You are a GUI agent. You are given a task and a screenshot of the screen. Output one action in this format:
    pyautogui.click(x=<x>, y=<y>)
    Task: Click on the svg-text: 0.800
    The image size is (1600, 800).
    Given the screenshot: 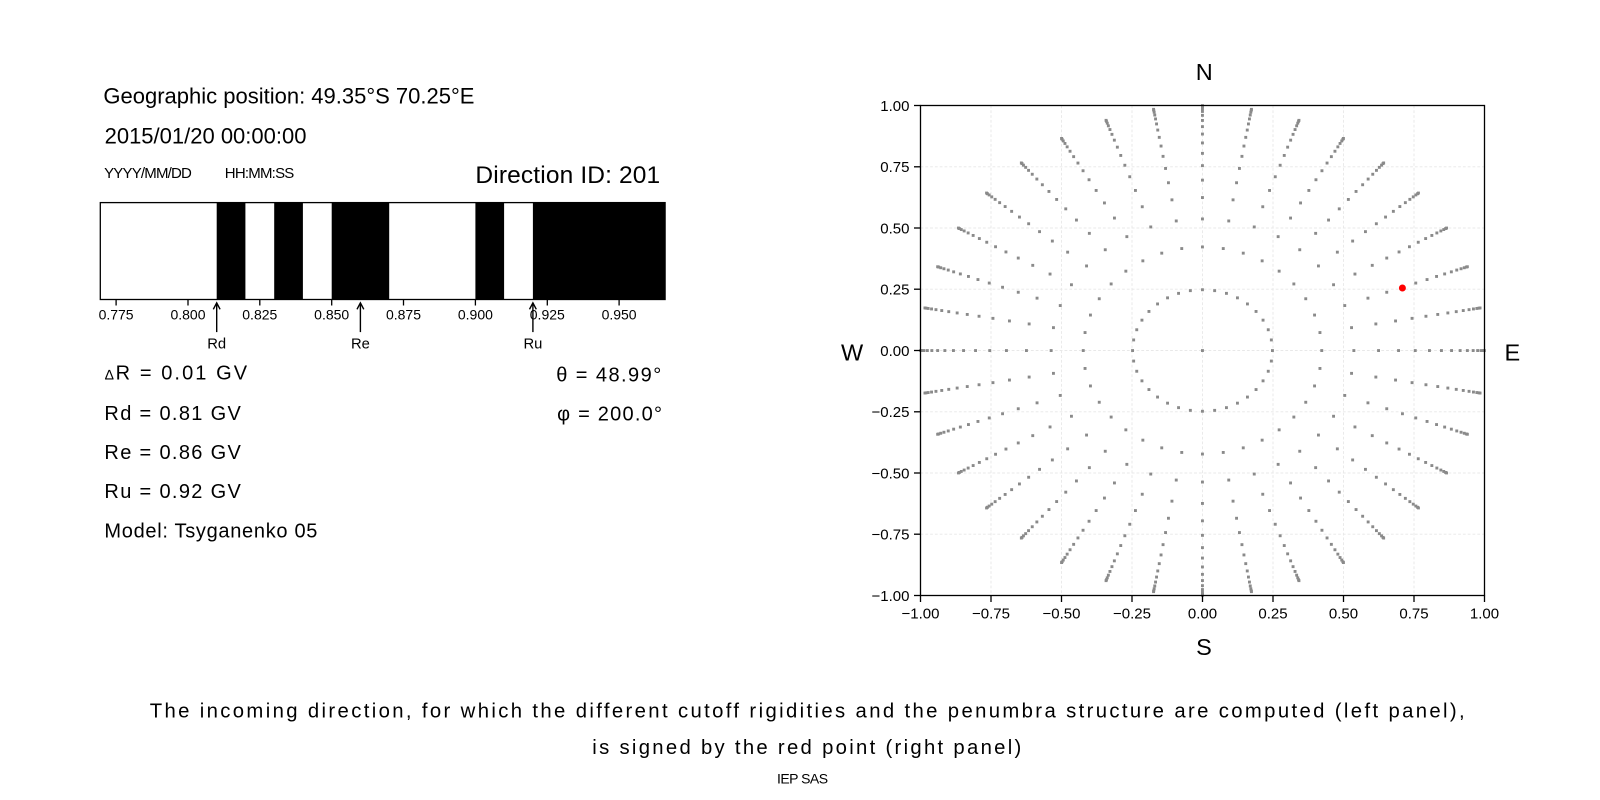 What is the action you would take?
    pyautogui.click(x=187, y=315)
    